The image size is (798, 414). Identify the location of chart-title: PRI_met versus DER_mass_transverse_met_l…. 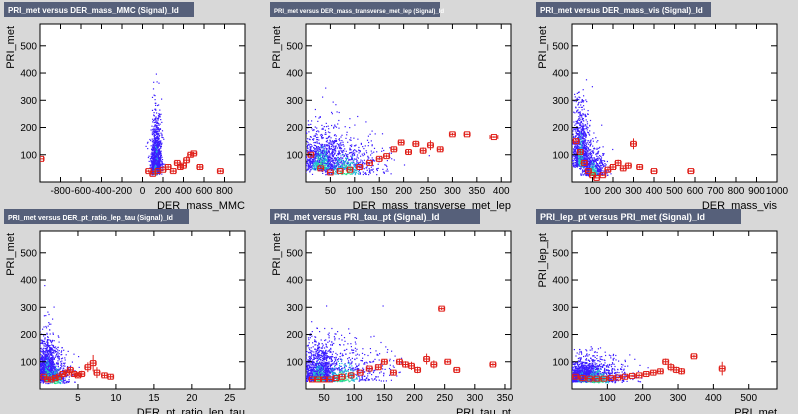
(359, 12).